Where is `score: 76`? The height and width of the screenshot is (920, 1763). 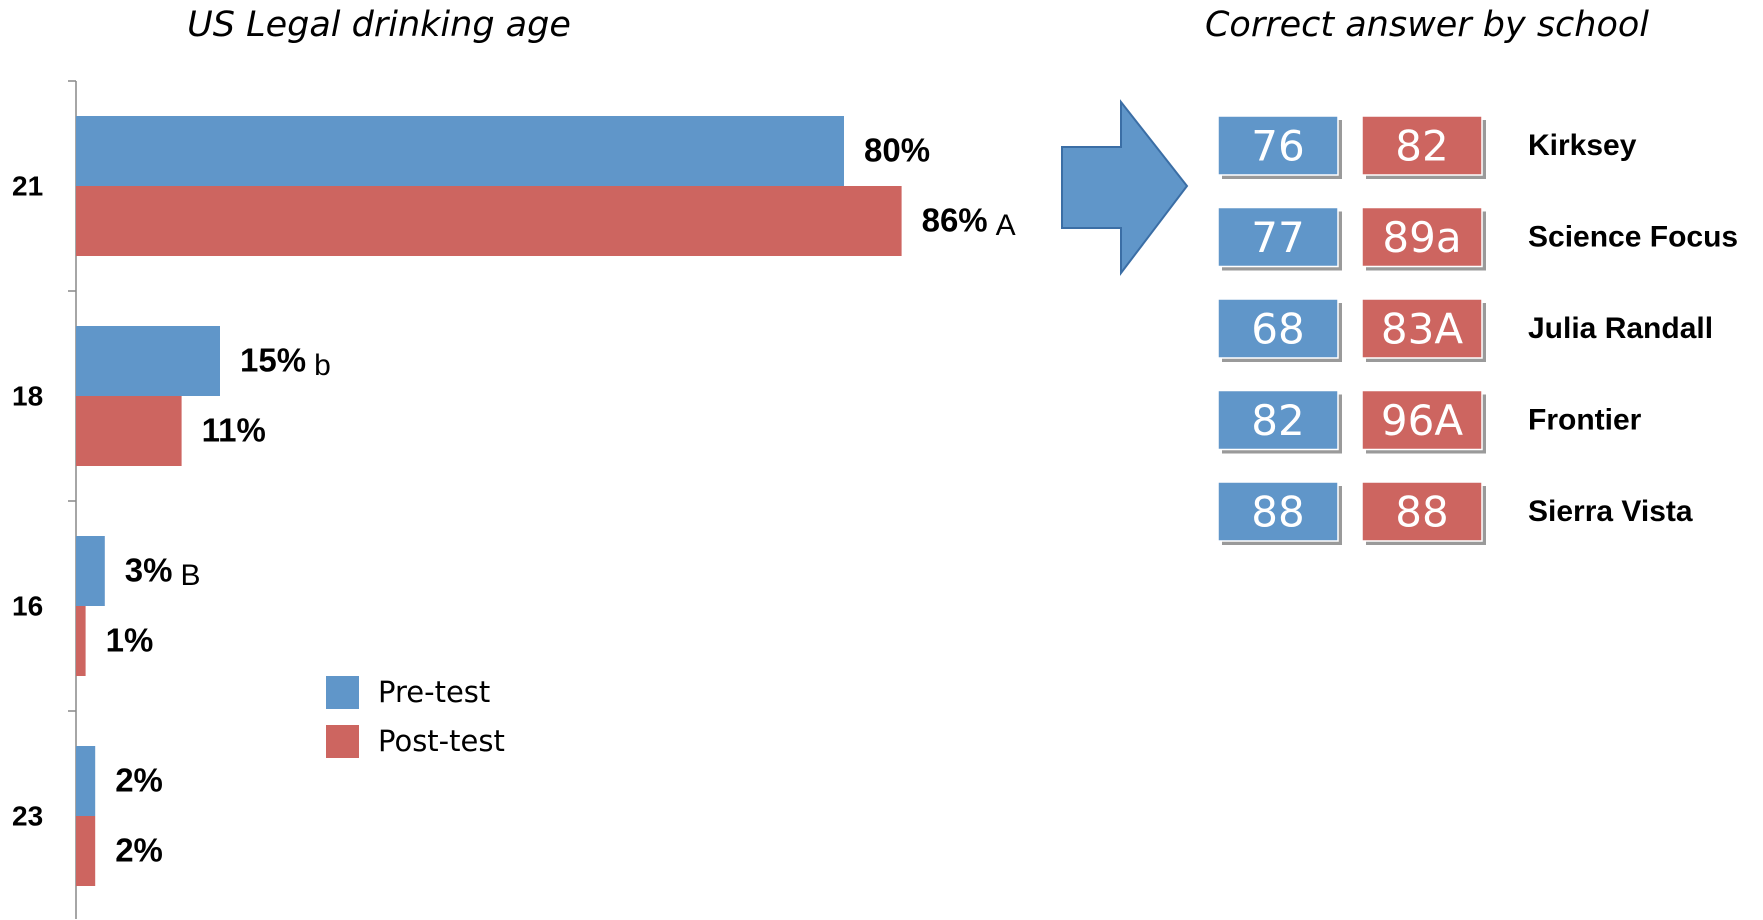 score: 76 is located at coordinates (1277, 146).